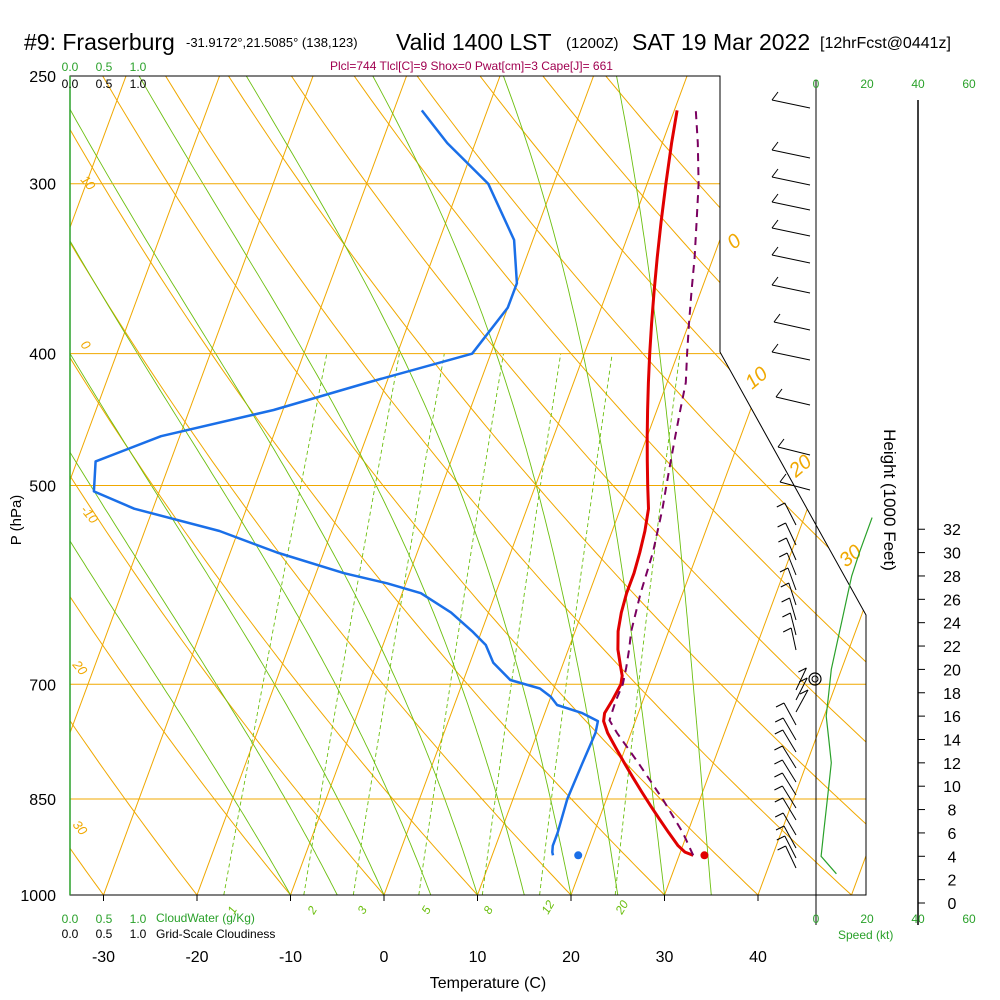  Describe the element at coordinates (952, 600) in the screenshot. I see `height-tick: 26` at that location.